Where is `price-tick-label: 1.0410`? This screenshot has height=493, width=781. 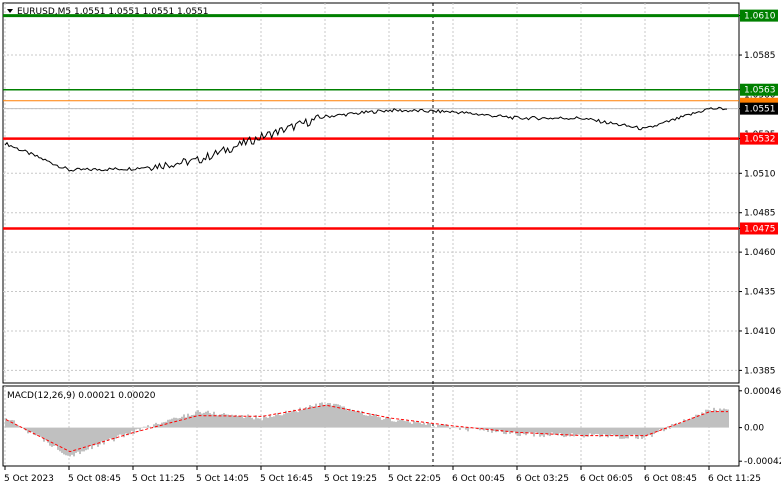
price-tick-label: 1.0410 is located at coordinates (760, 332).